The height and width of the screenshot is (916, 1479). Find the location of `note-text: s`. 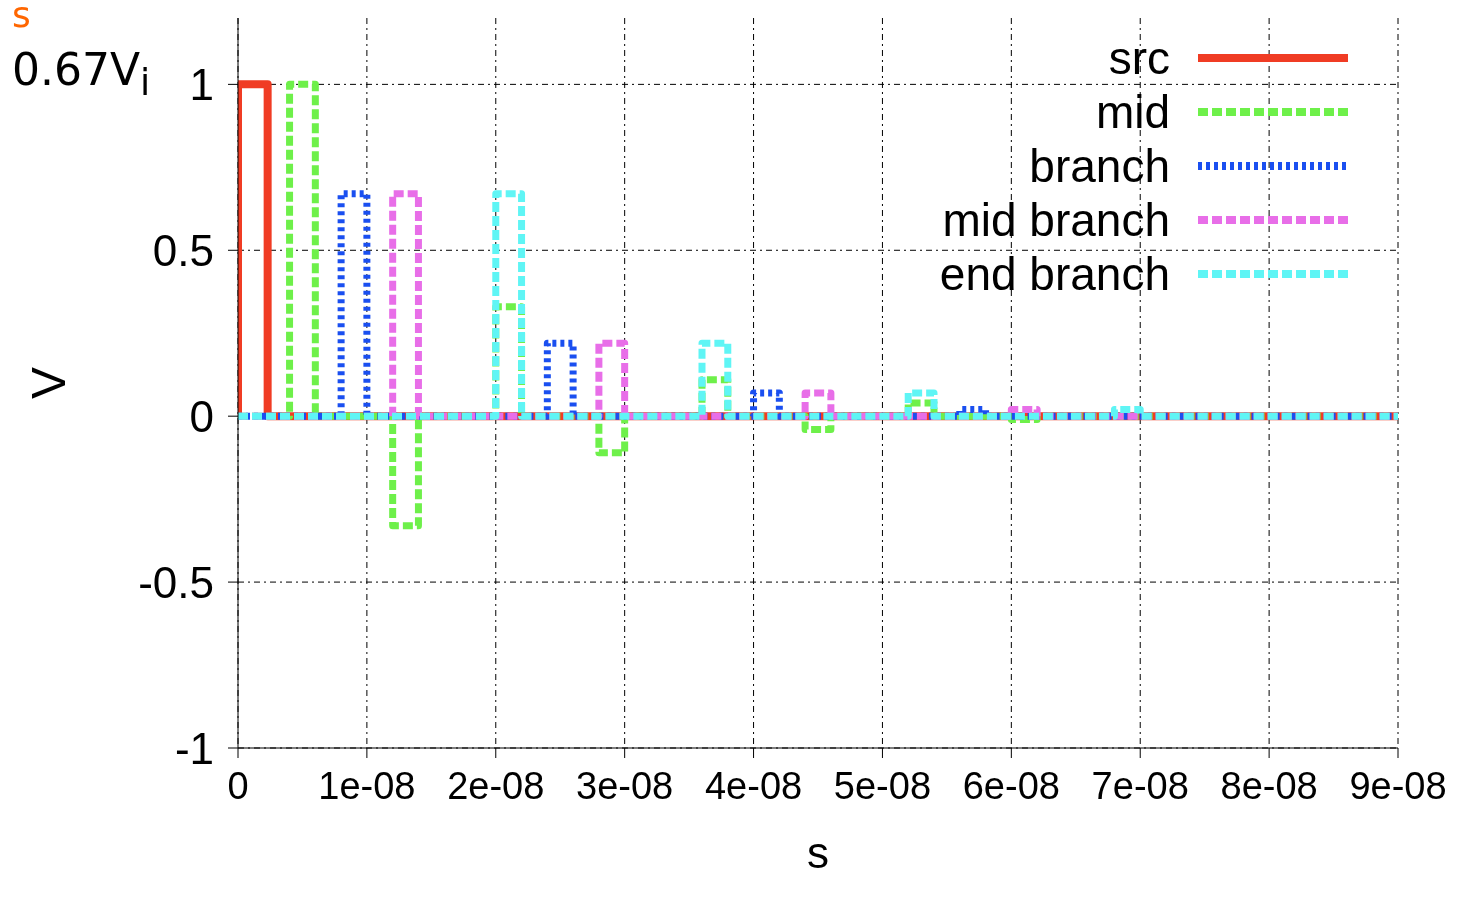

note-text: s is located at coordinates (21, 17).